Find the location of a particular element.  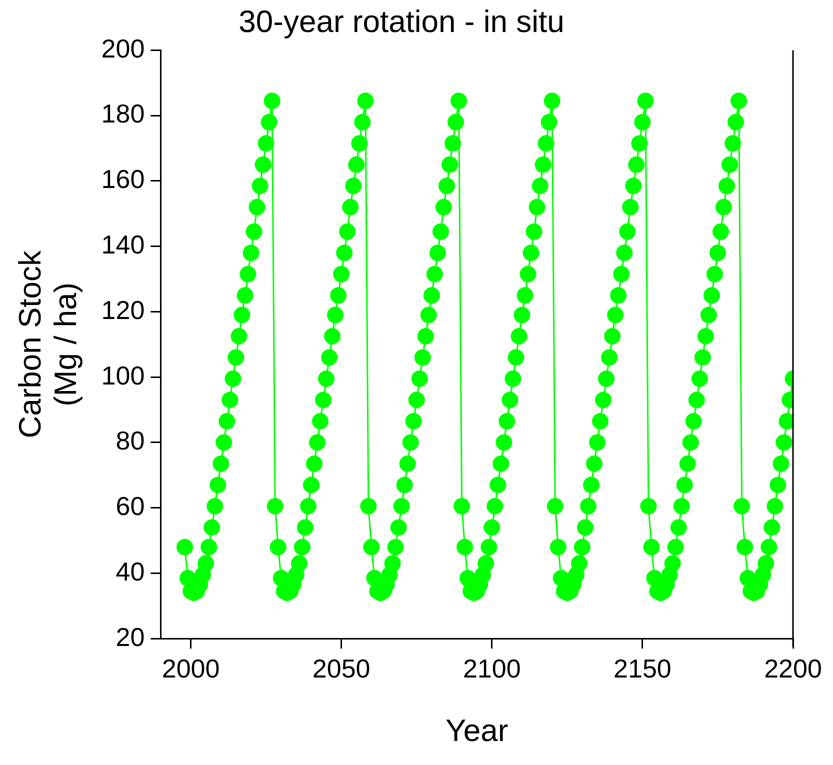

y-tick-label: 60 is located at coordinates (130, 506).